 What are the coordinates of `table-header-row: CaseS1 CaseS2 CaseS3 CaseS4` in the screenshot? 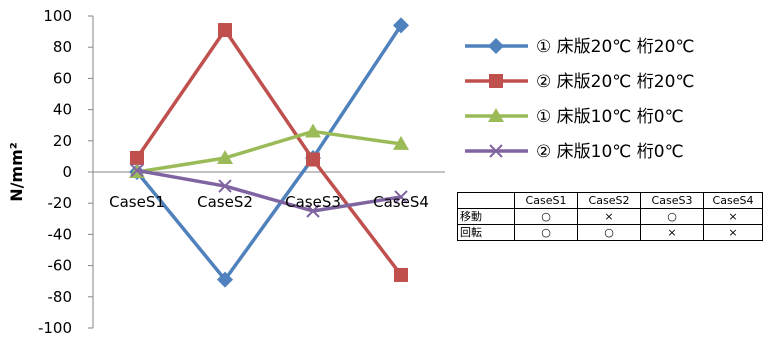 It's located at (610, 200).